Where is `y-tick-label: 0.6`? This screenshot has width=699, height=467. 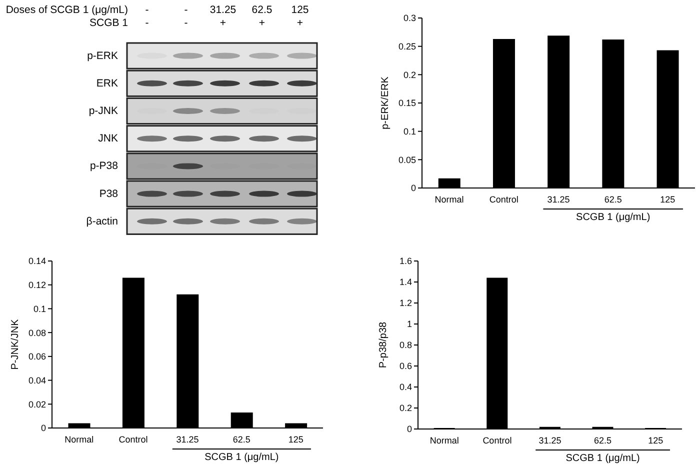
y-tick-label: 0.6 is located at coordinates (405, 366).